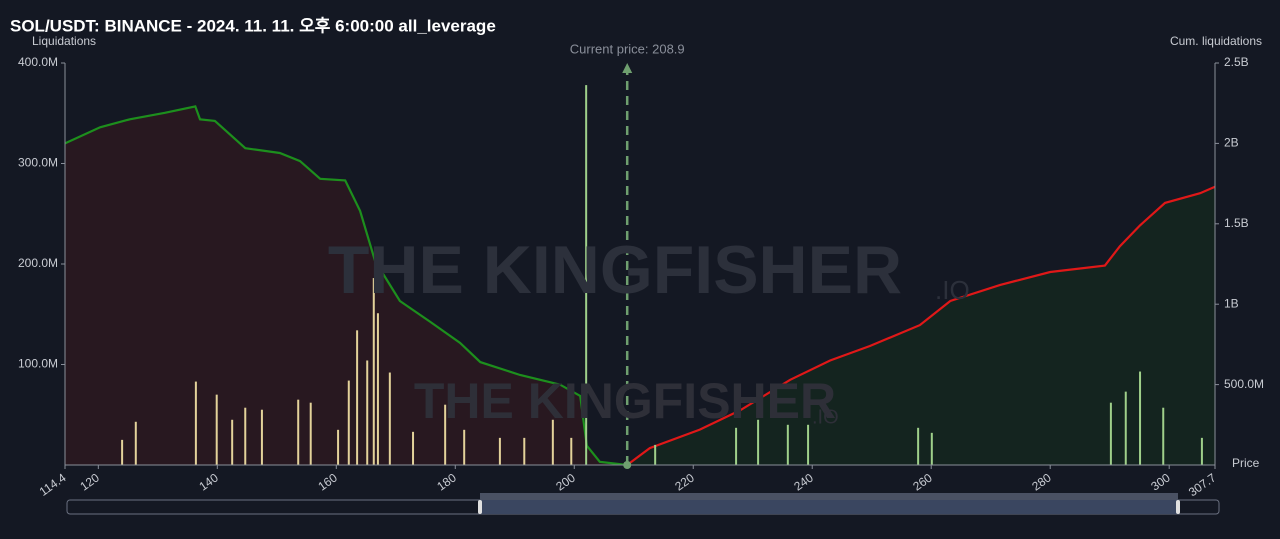 This screenshot has width=1280, height=539. I want to click on slider-window, so click(829, 507).